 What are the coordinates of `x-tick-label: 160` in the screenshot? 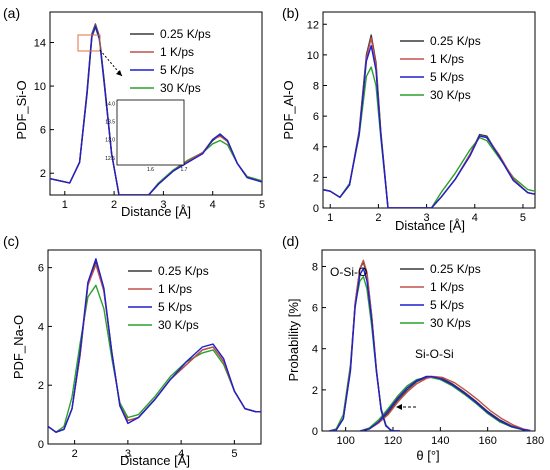 It's located at (487, 441).